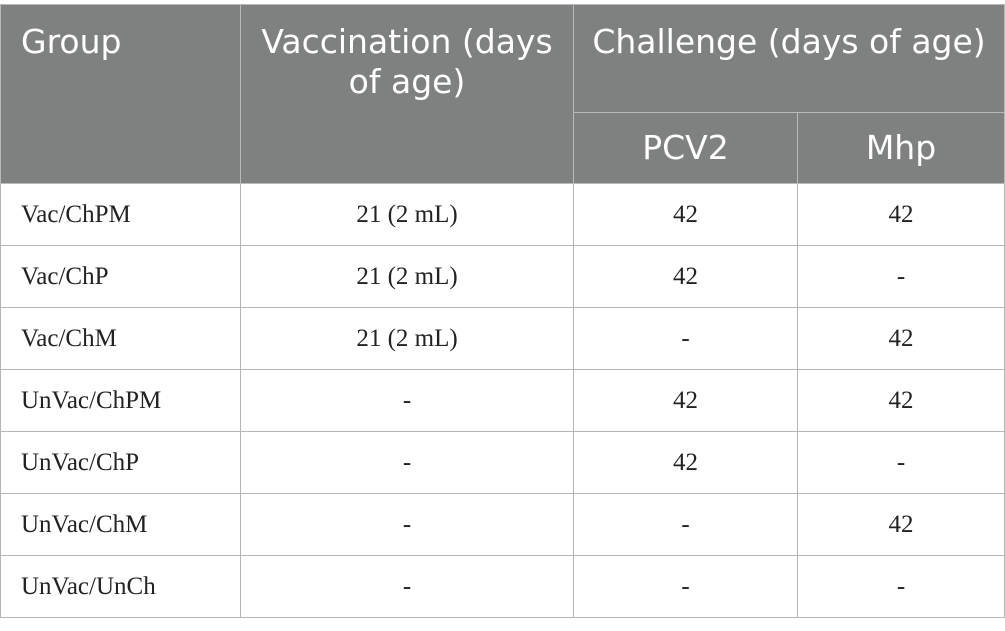  I want to click on cell-group: UnVac/ChPM, so click(120, 400).